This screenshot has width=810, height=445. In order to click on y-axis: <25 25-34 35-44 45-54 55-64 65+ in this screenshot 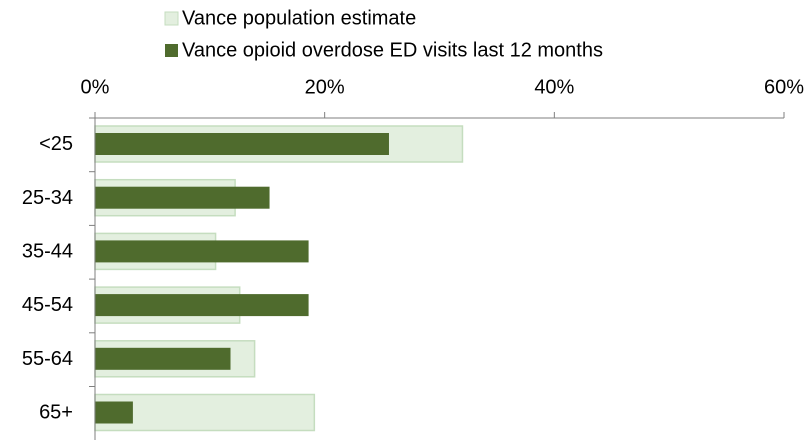, I will do `click(59, 278)`.